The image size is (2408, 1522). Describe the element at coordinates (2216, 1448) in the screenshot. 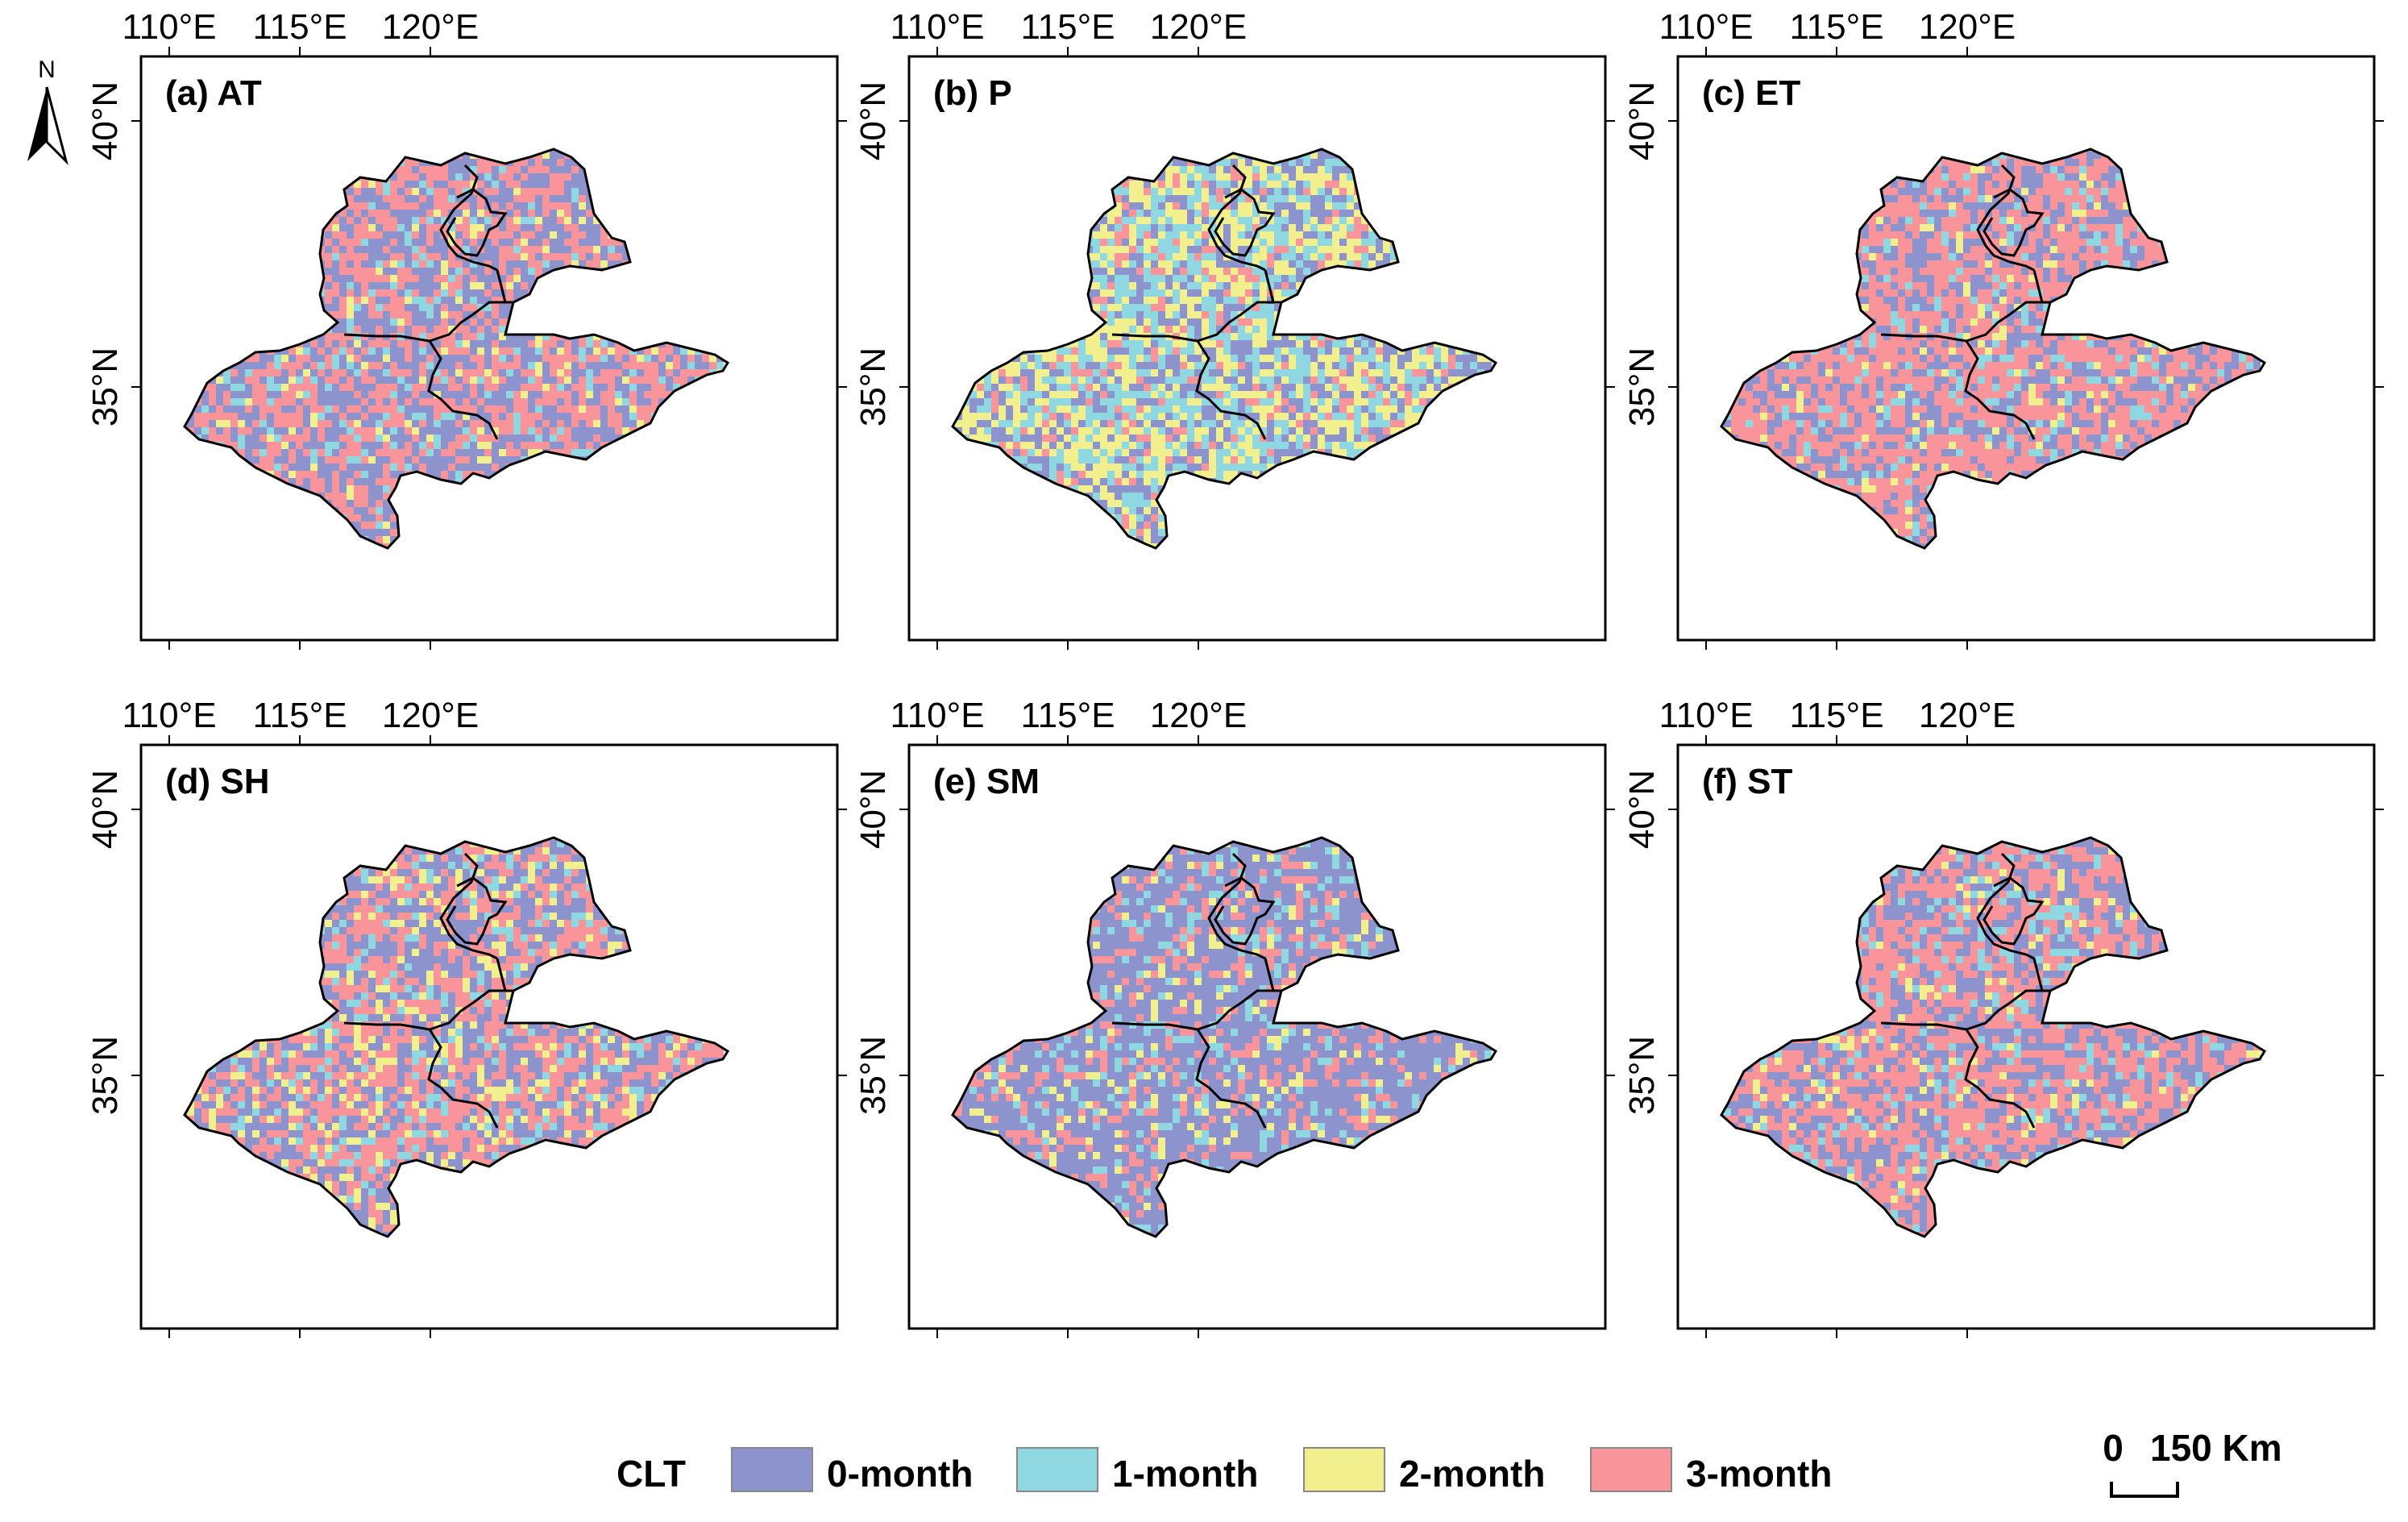

I see `scale-bar-value: 150 Km` at that location.